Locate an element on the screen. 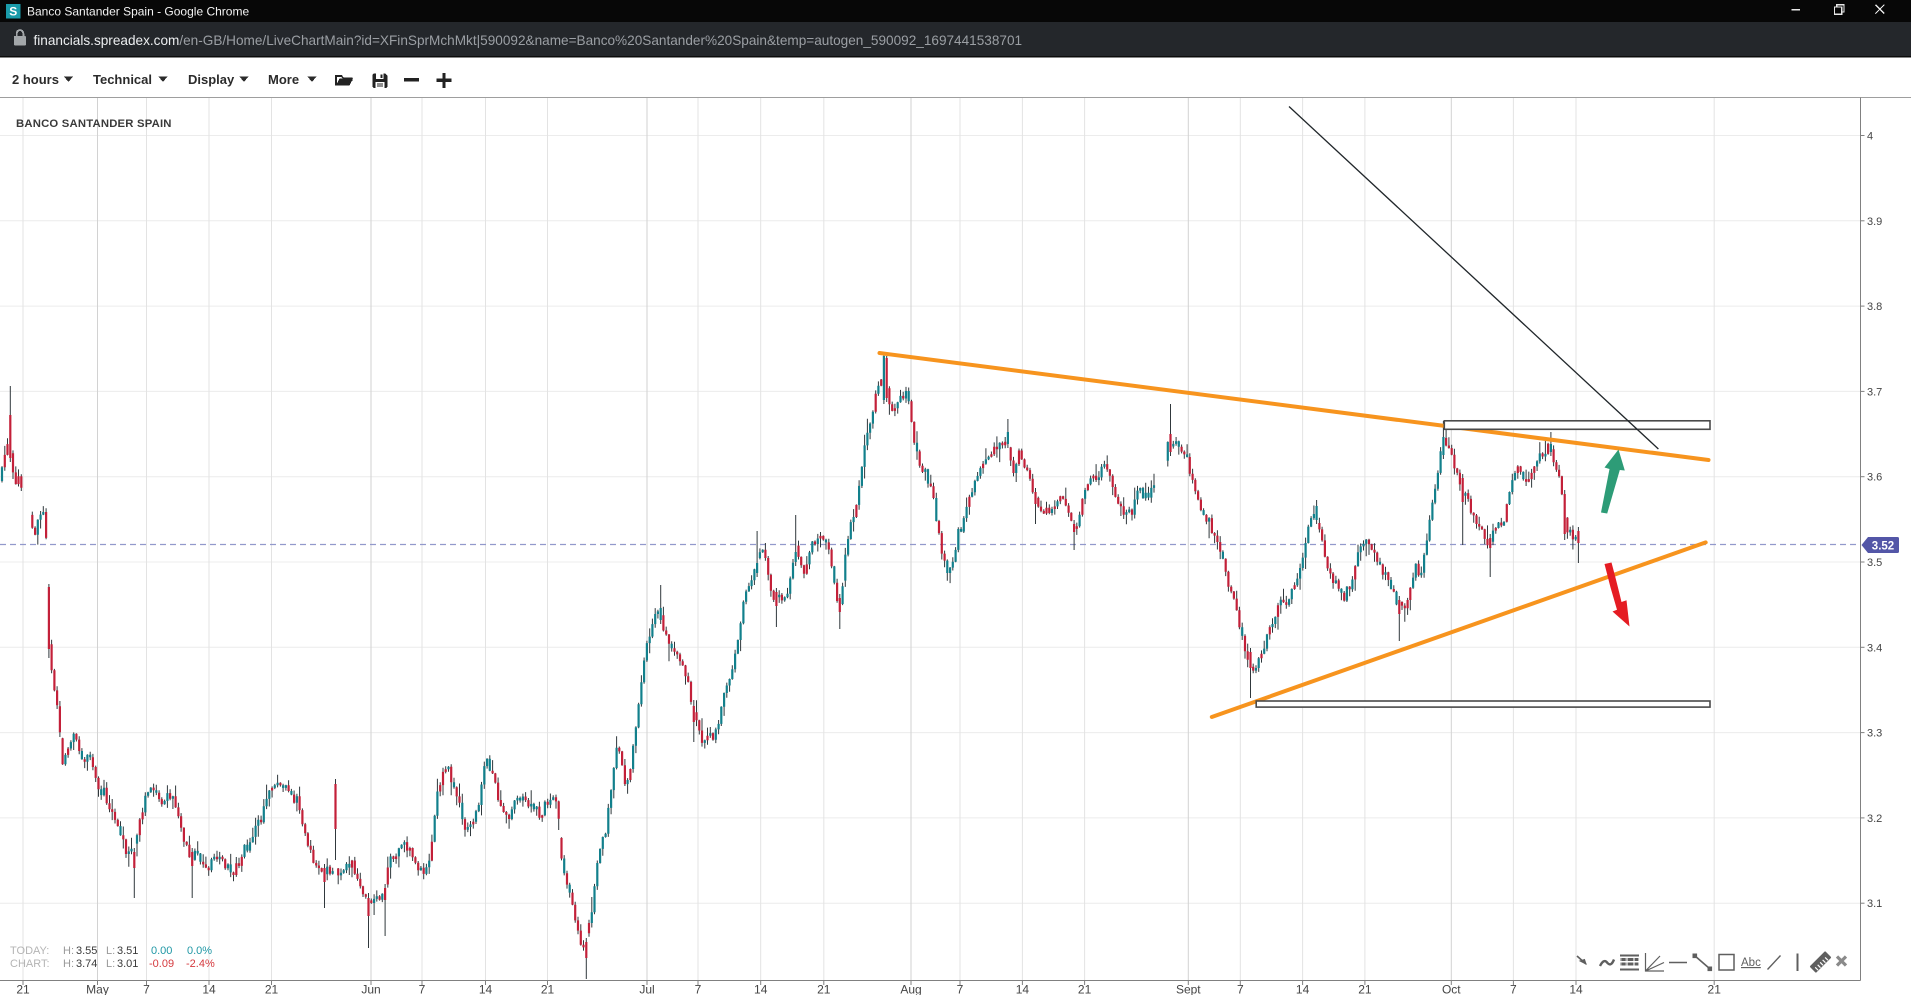  svg-text: 3.6 is located at coordinates (1874, 478).